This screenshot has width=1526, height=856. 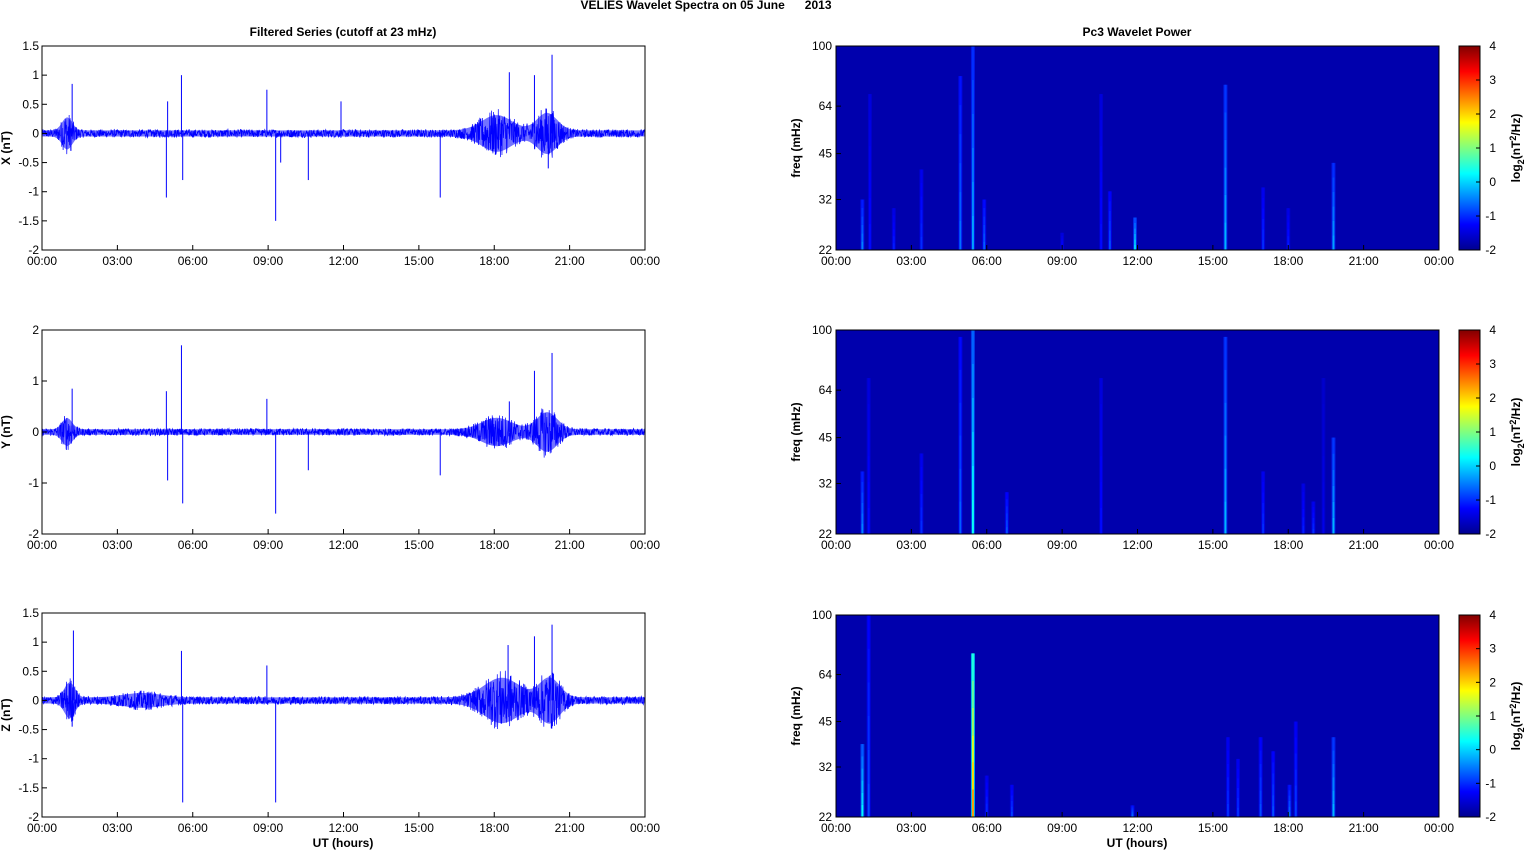 I want to click on ytick-label: 1, so click(x=35, y=642).